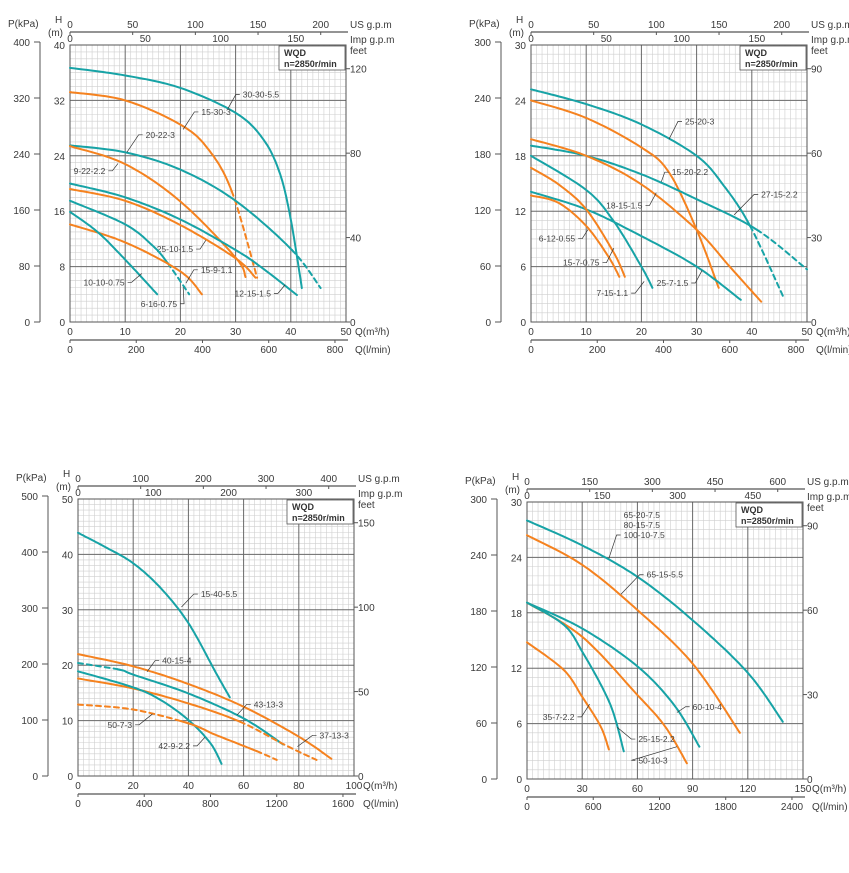 The height and width of the screenshot is (873, 849). What do you see at coordinates (478, 668) in the screenshot?
I see `p-tick-label: 120` at bounding box center [478, 668].